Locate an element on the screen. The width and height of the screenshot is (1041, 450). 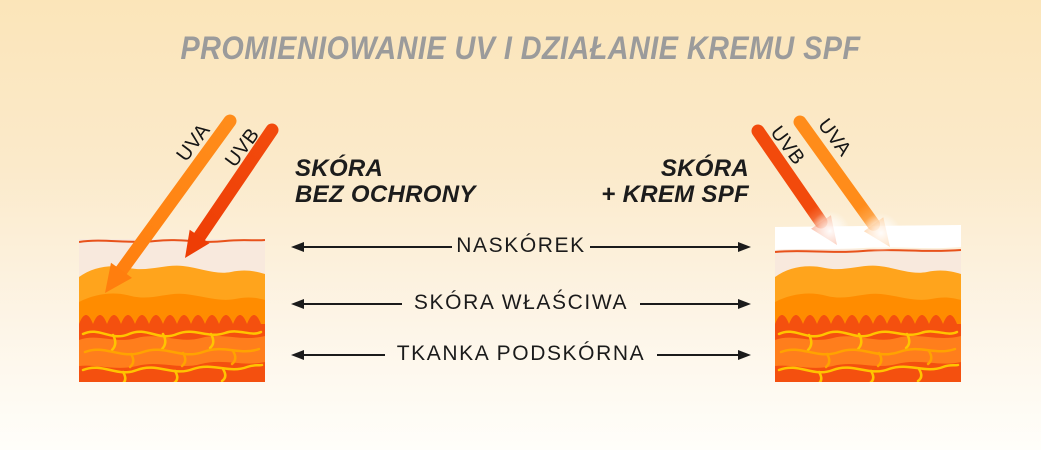
layer-label-row-epidermis: NASKÓREK is located at coordinates (521, 246).